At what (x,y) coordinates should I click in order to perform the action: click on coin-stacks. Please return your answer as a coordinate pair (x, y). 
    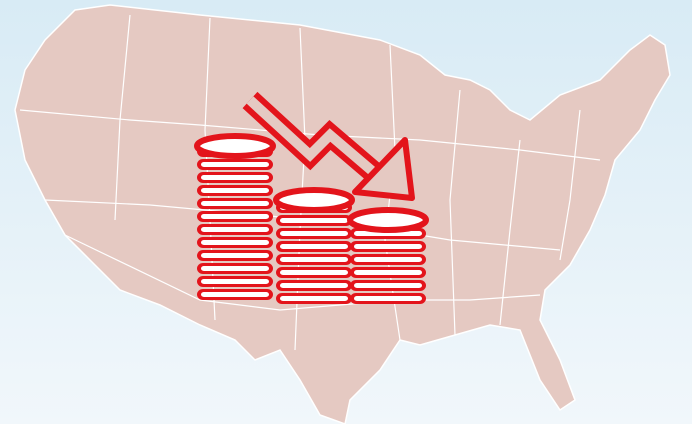
    Looking at the image, I should click on (311, 218).